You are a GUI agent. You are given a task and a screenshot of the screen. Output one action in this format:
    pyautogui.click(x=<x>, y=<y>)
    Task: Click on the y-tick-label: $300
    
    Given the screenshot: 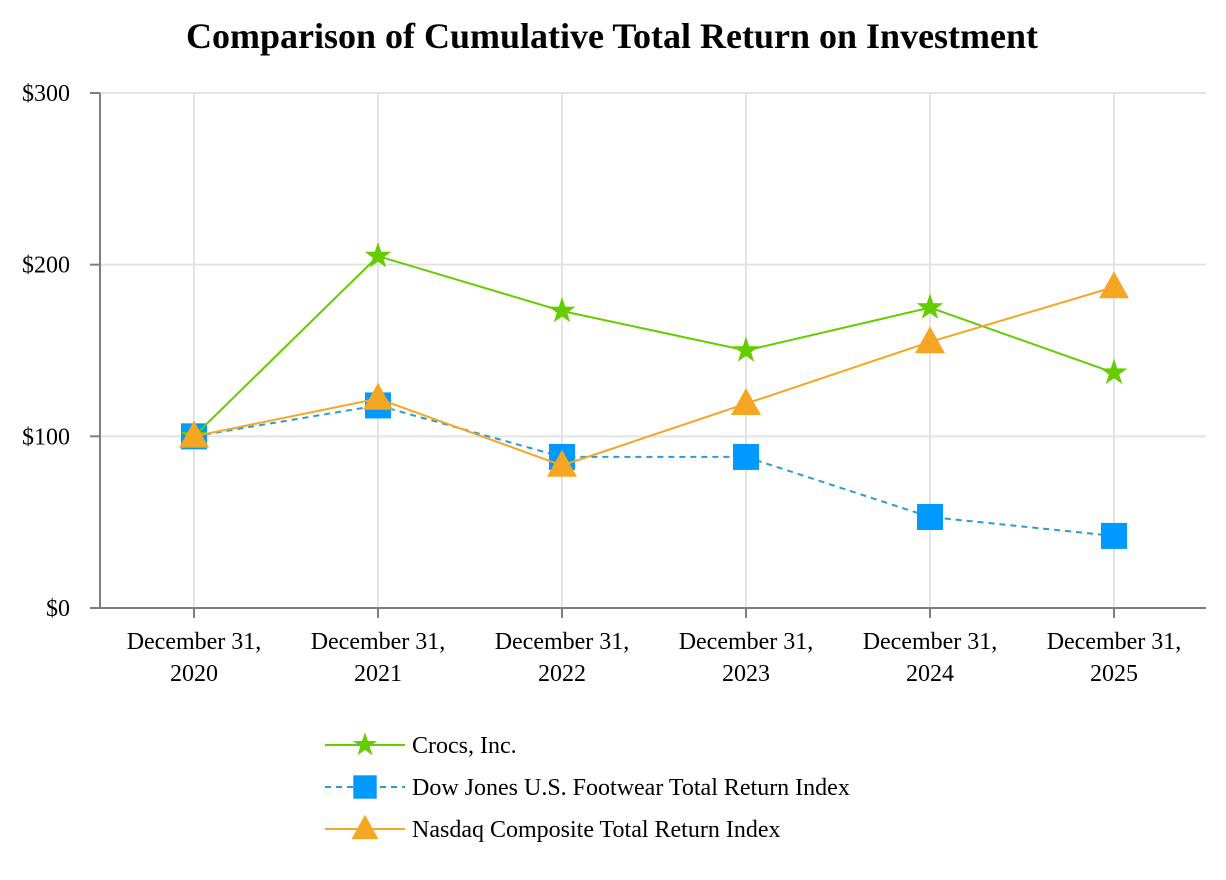 What is the action you would take?
    pyautogui.click(x=46, y=94)
    